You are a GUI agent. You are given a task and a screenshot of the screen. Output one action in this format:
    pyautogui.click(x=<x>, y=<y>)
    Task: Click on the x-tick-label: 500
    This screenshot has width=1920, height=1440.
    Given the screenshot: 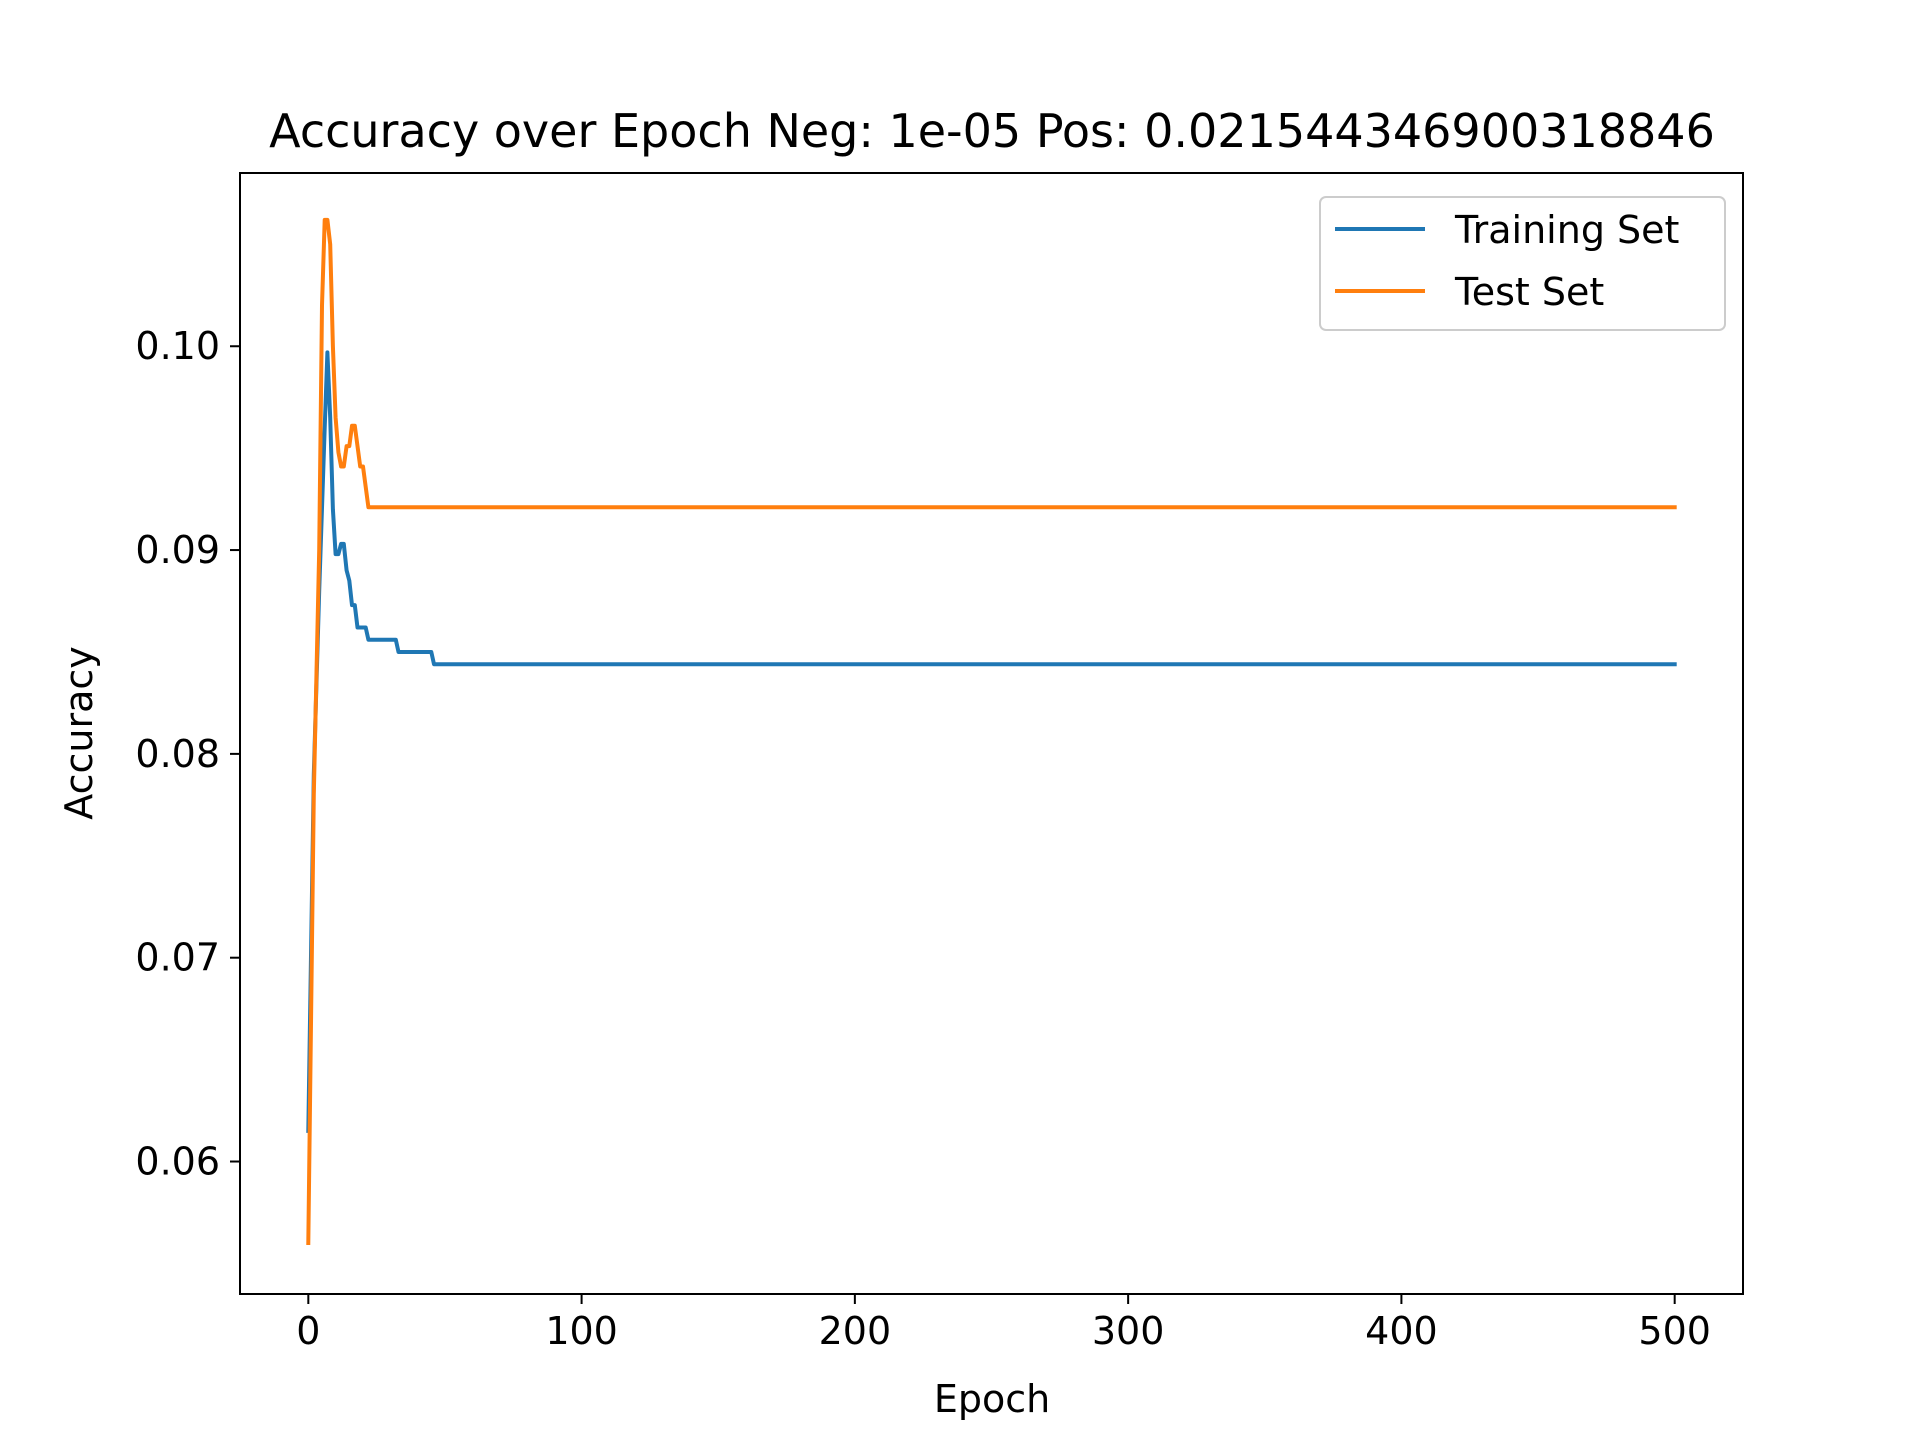 What is the action you would take?
    pyautogui.click(x=1674, y=1331)
    